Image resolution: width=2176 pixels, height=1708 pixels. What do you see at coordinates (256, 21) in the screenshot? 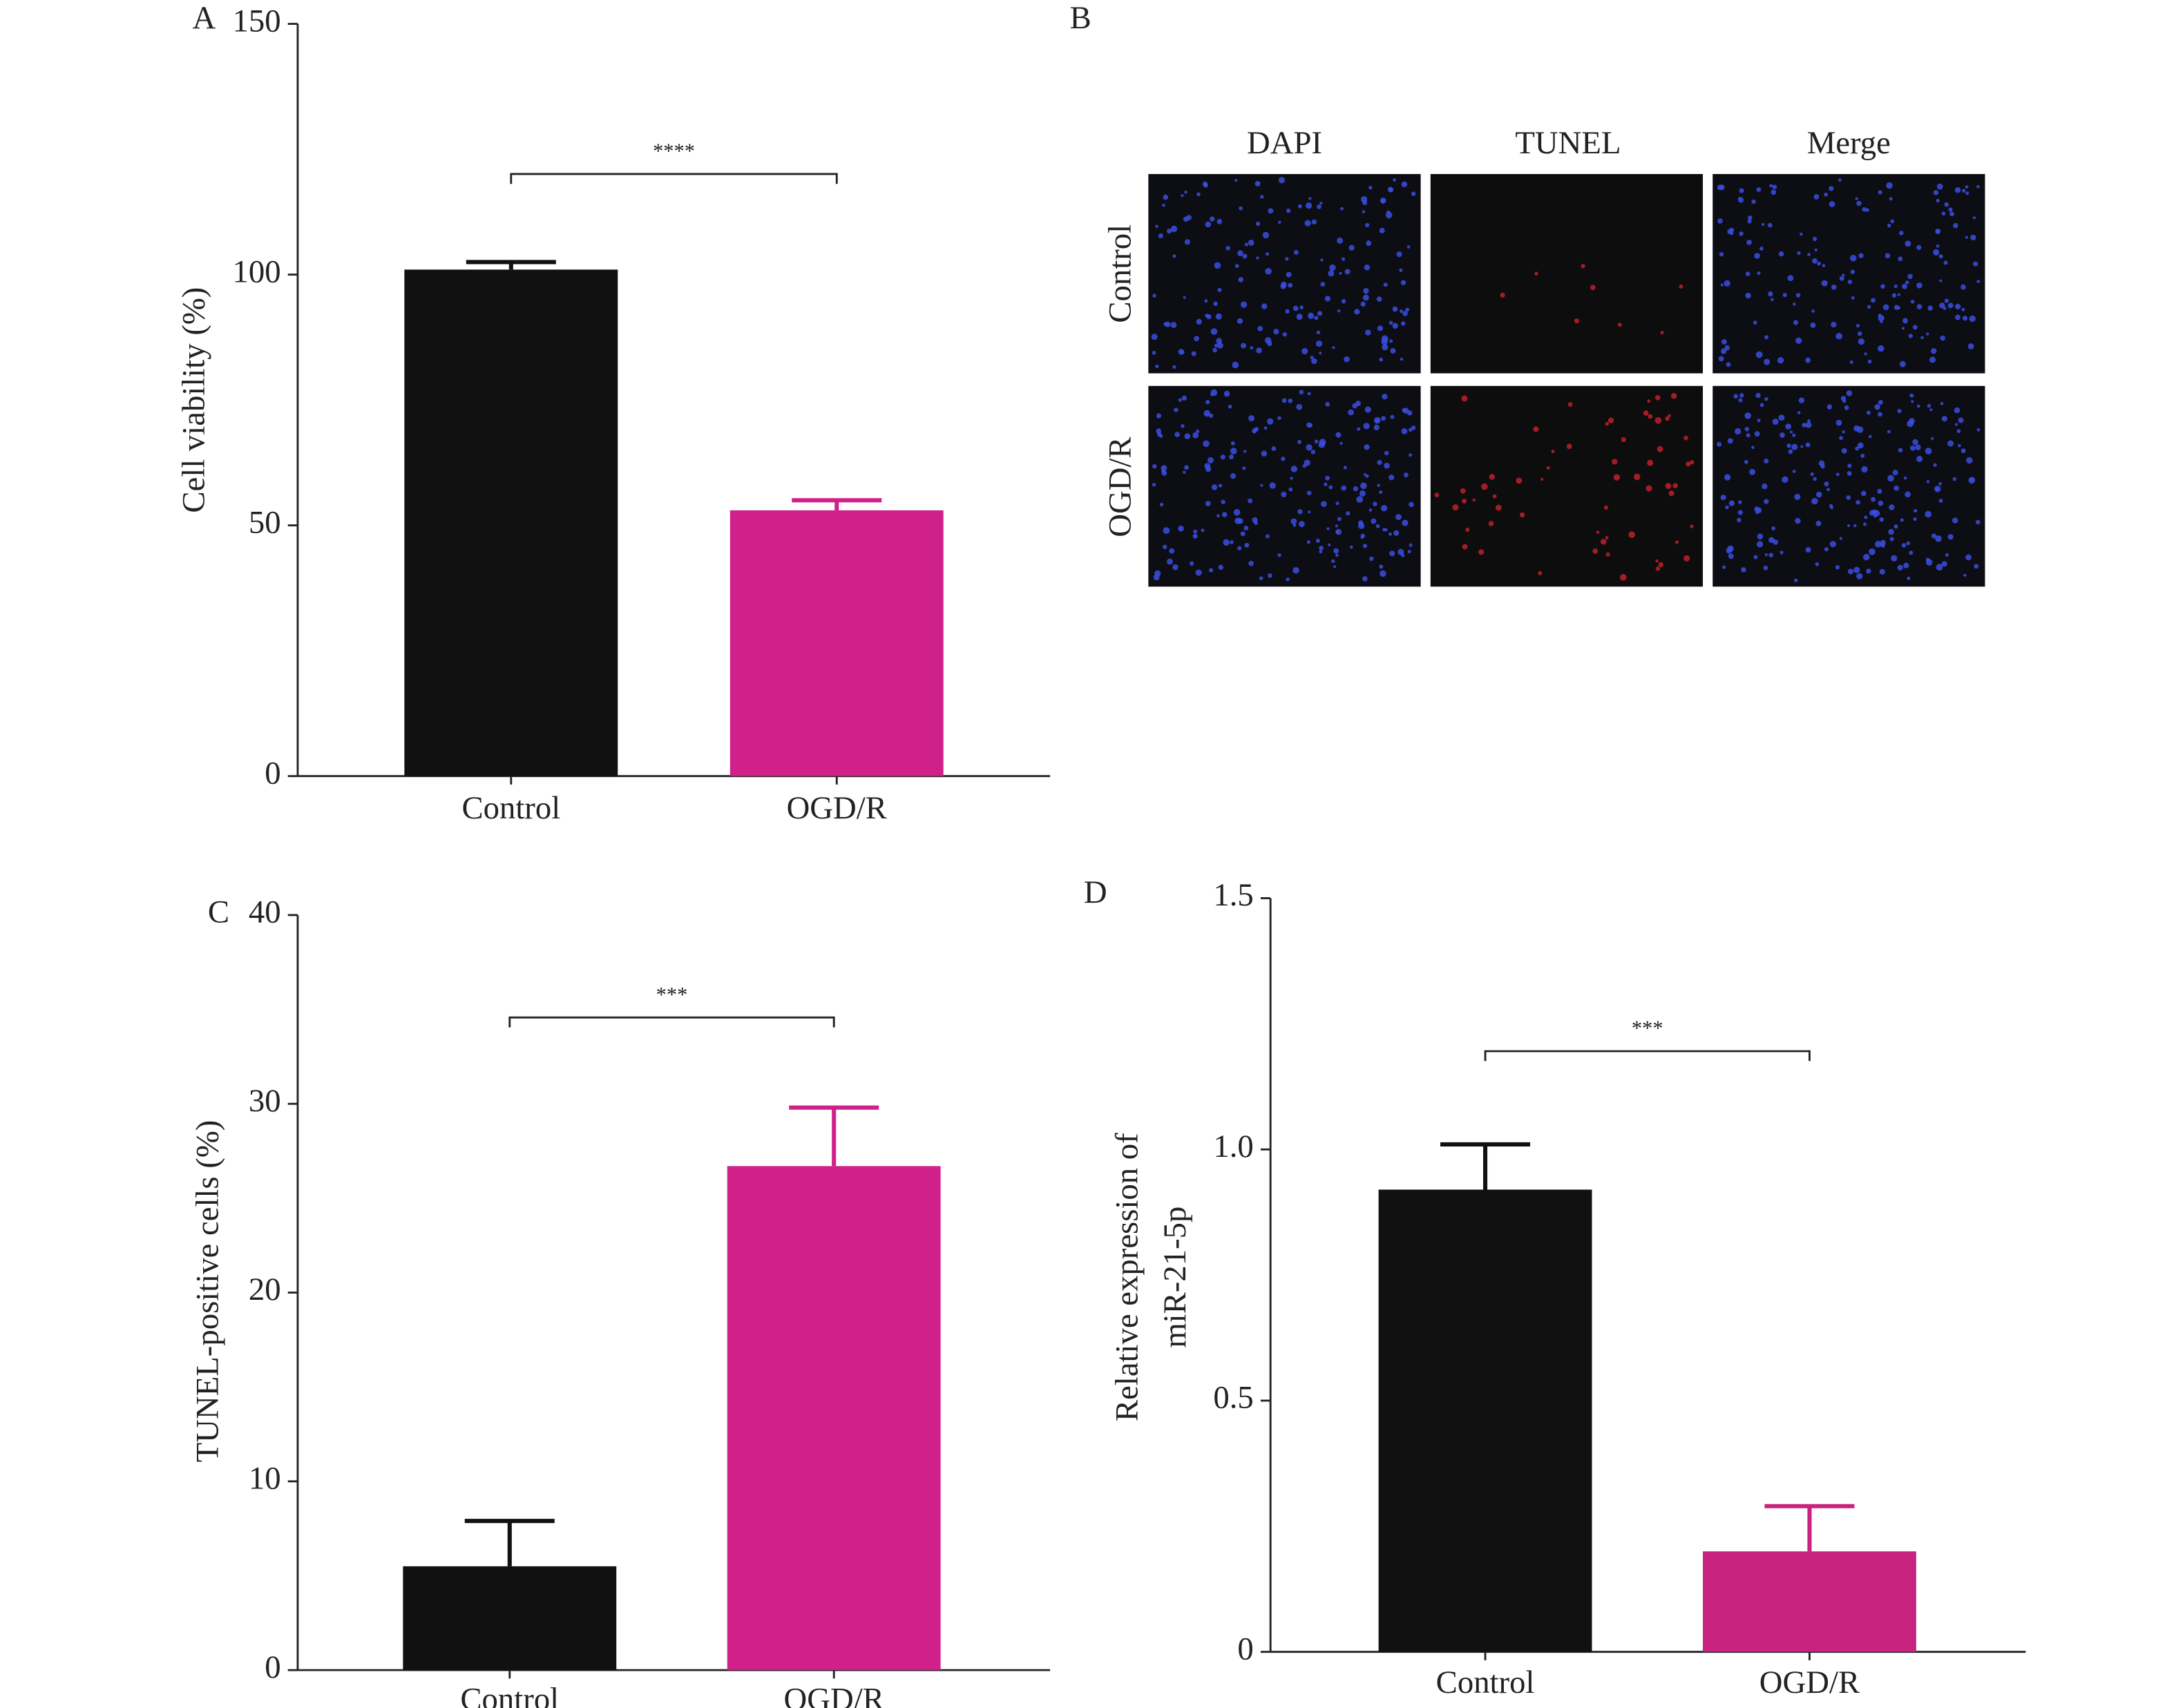
I see `y-tick-label: 150` at bounding box center [256, 21].